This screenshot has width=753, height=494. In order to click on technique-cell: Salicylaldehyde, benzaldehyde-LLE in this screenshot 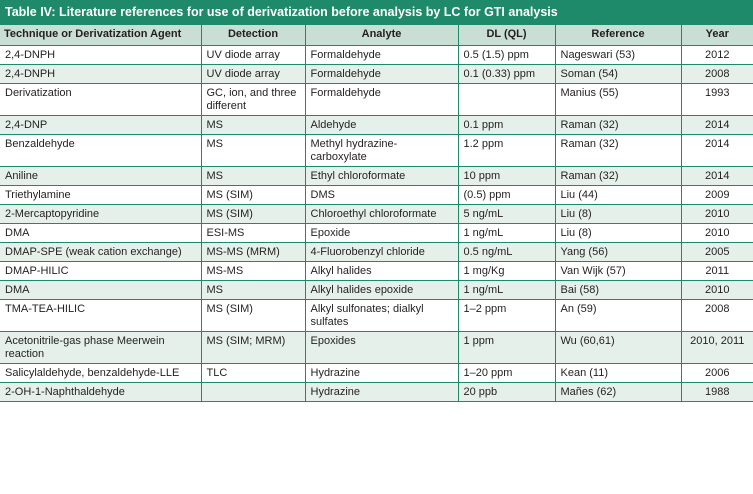, I will do `click(101, 373)`.